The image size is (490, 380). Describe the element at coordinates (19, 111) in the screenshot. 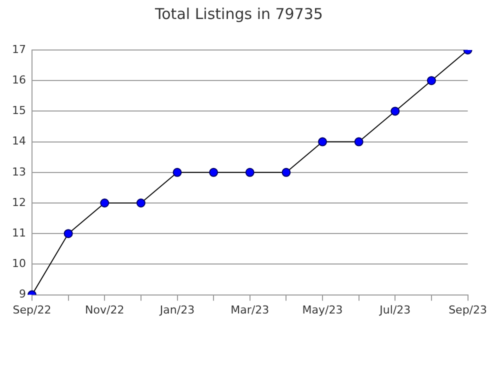

I see `y-tick-label: 15` at that location.